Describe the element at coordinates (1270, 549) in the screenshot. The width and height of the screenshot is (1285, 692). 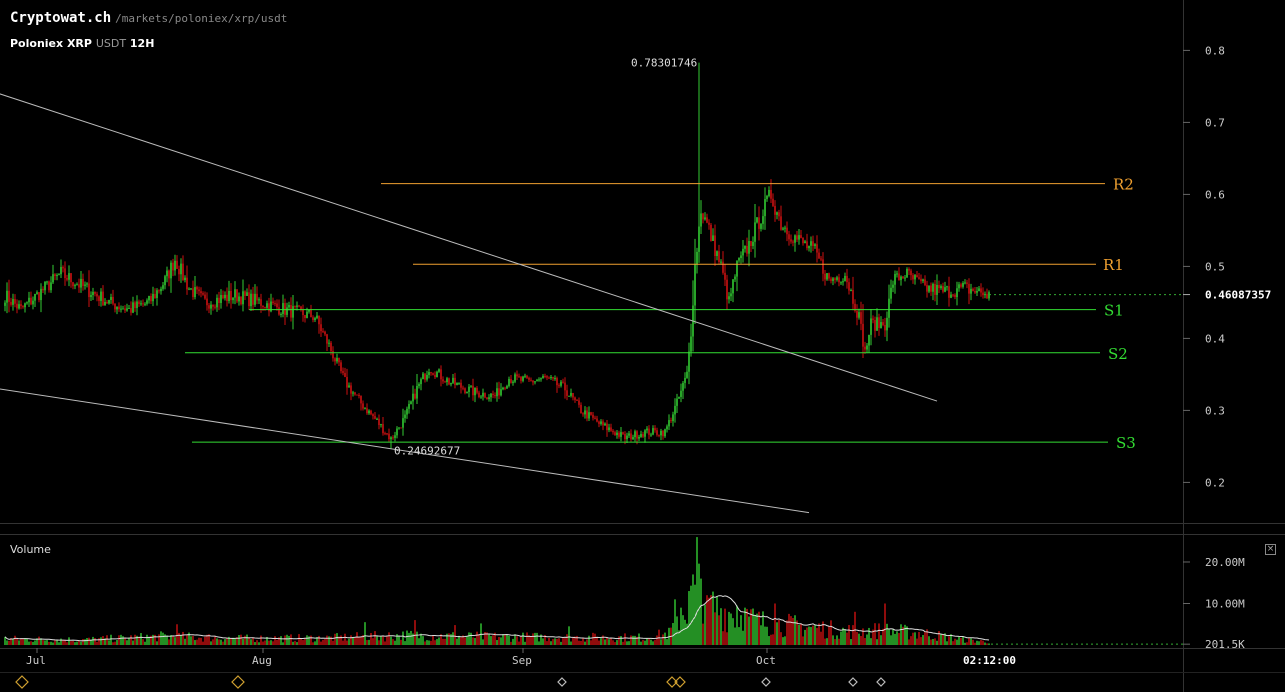
I see `close-volume-panel-icon: ×` at that location.